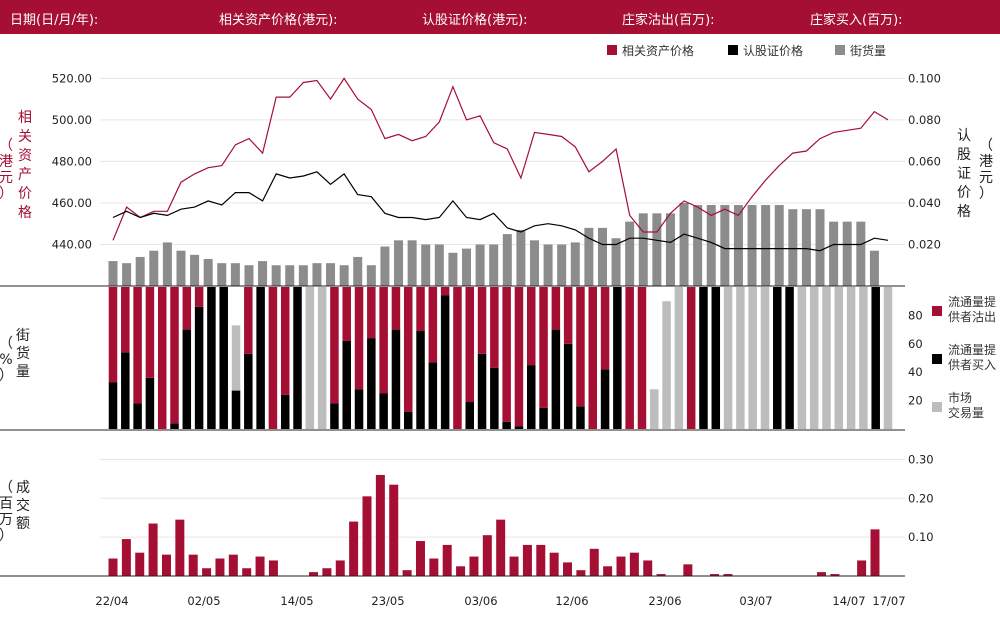  I want to click on header-mm-buy-label: 庄家买入(百万):, so click(856, 20).